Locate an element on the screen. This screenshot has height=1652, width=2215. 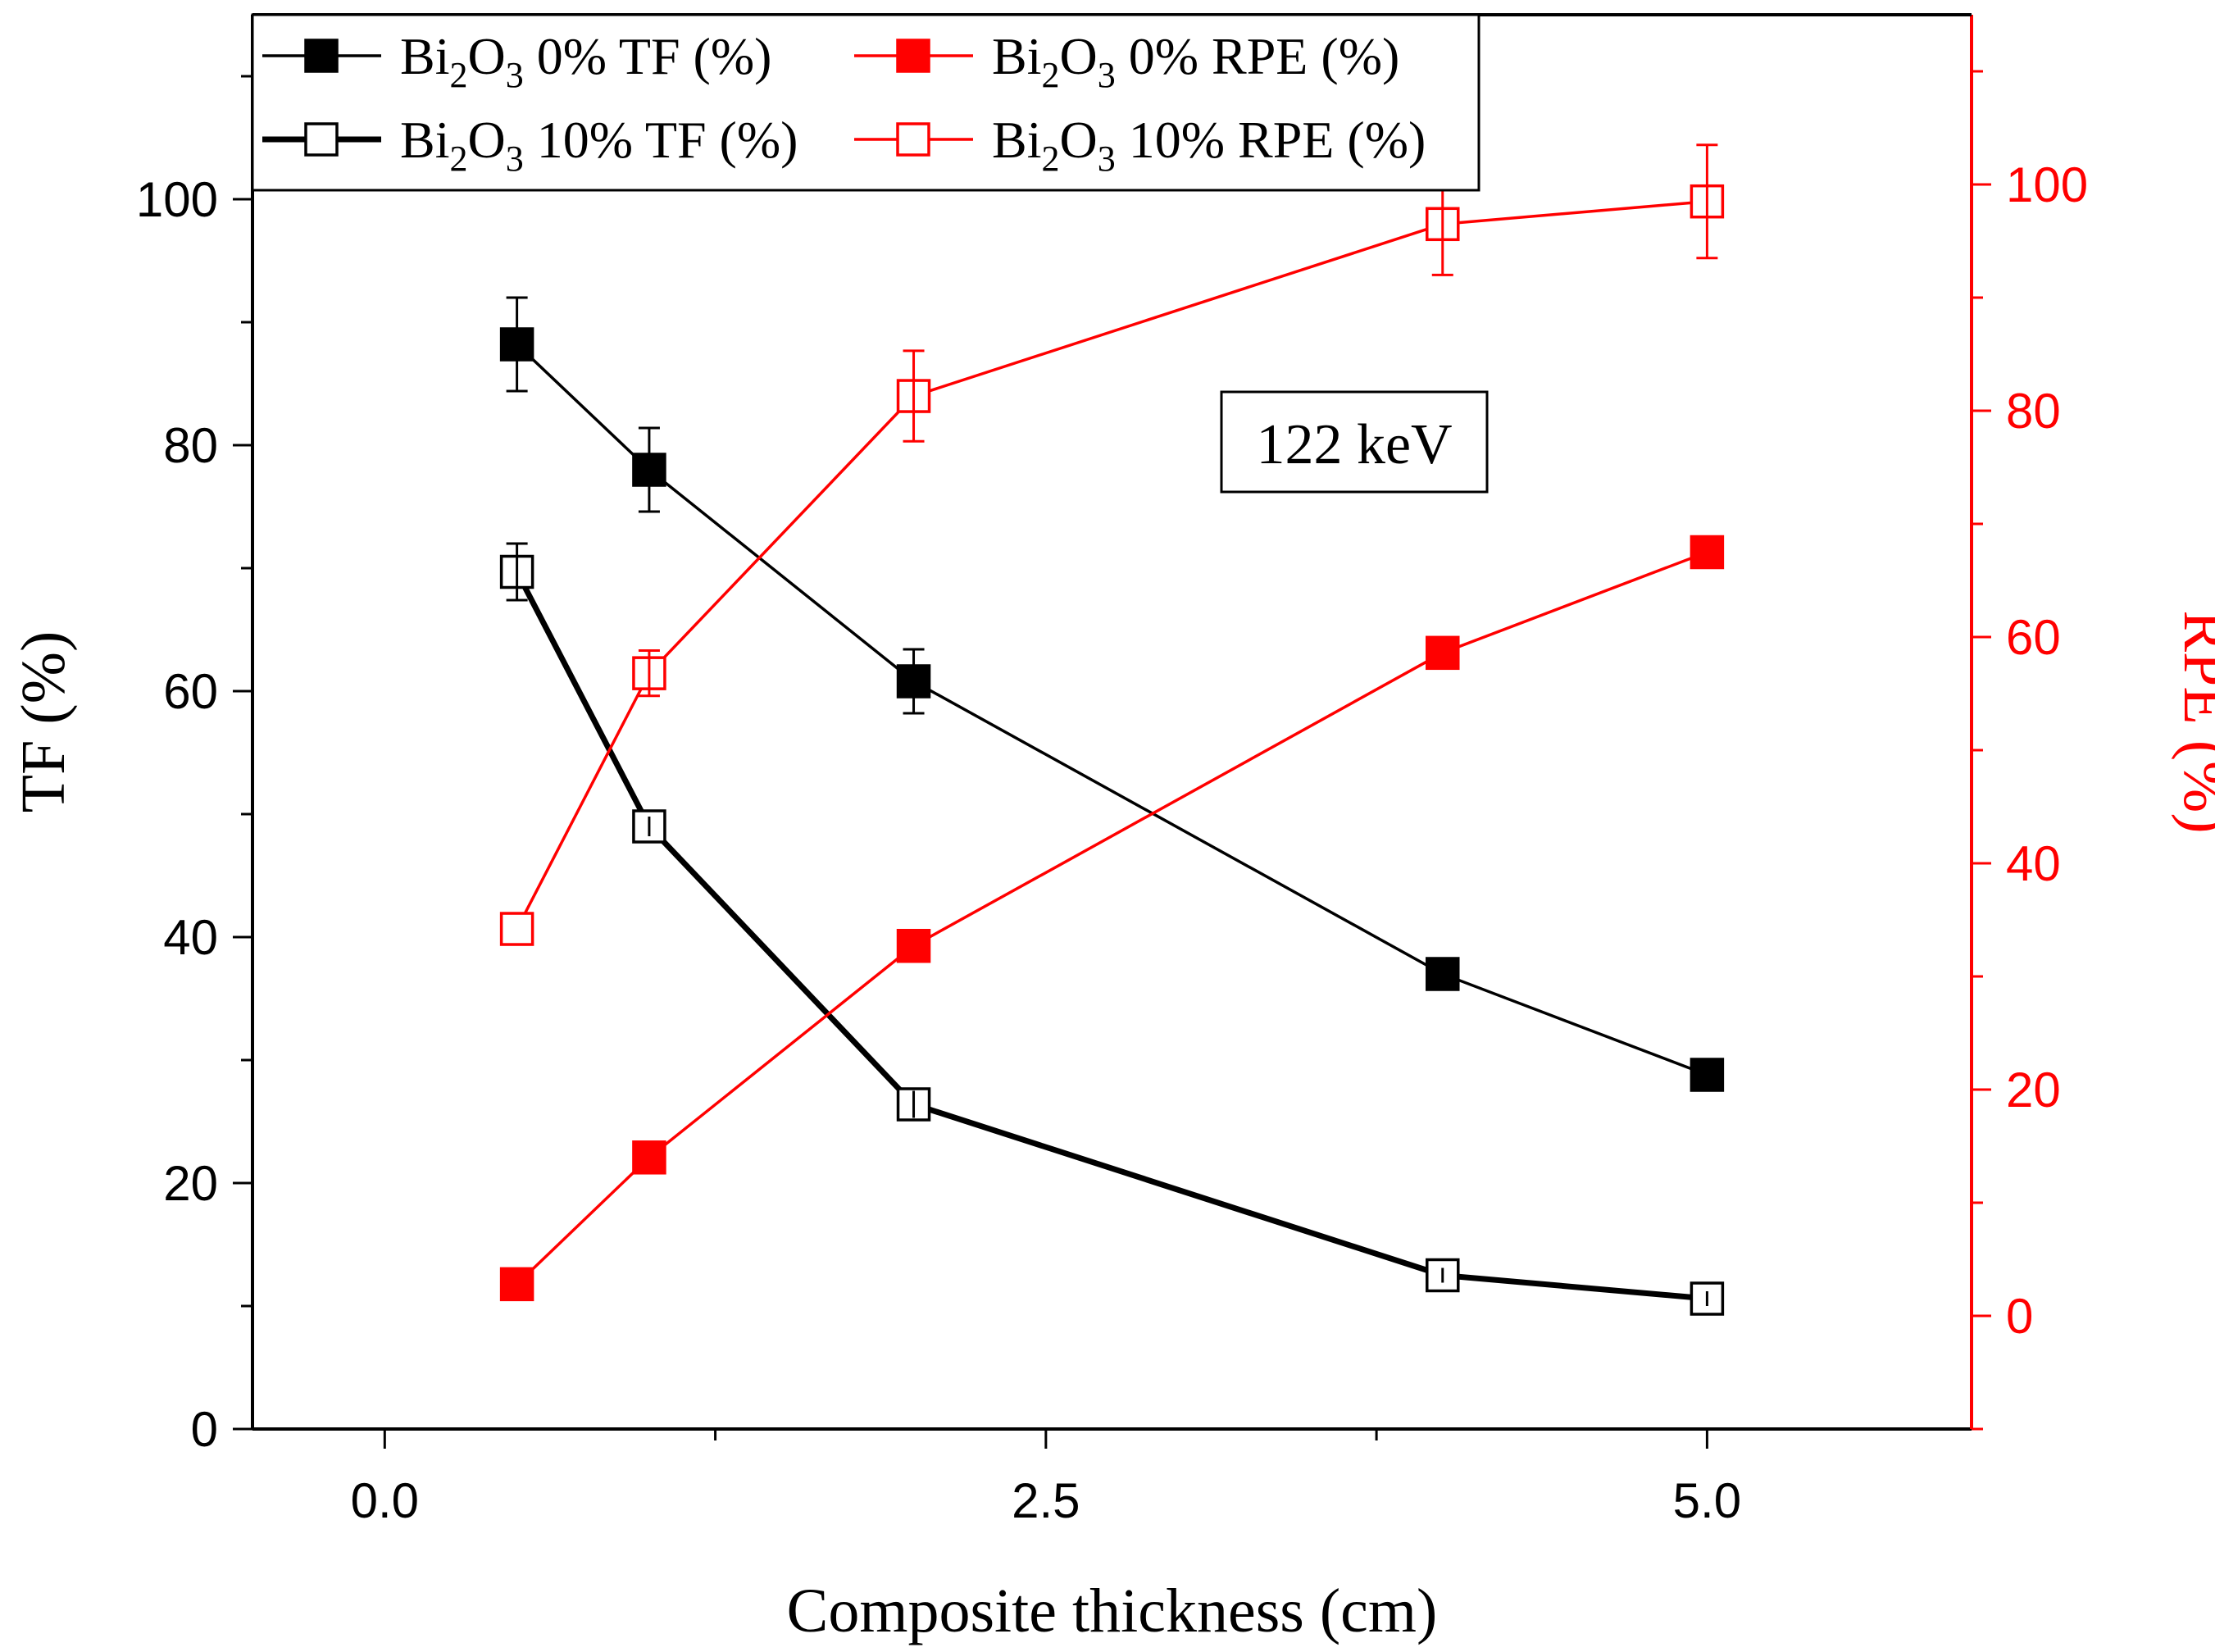
legend-label-tf10: Bi2O3 10% TF (%) is located at coordinates (599, 145).